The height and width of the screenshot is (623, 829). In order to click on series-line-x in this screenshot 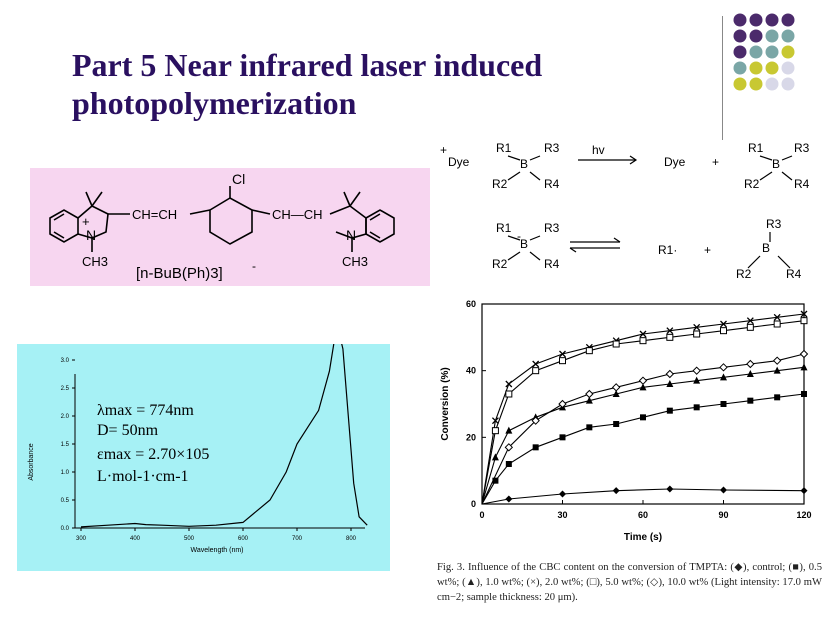, I will do `click(643, 409)`.